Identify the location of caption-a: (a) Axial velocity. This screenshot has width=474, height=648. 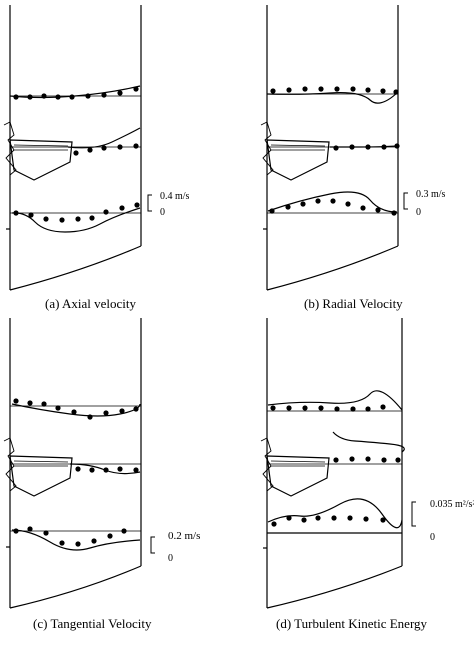
(90, 303).